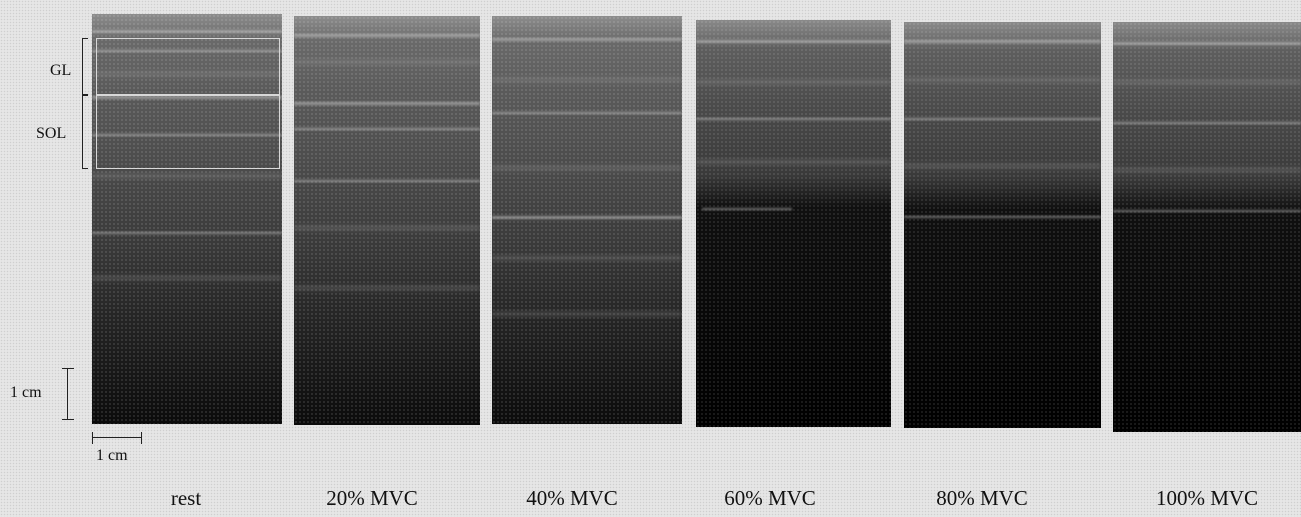 Image resolution: width=1301 pixels, height=517 pixels. I want to click on ultrasound-panel-20mvc, so click(387, 220).